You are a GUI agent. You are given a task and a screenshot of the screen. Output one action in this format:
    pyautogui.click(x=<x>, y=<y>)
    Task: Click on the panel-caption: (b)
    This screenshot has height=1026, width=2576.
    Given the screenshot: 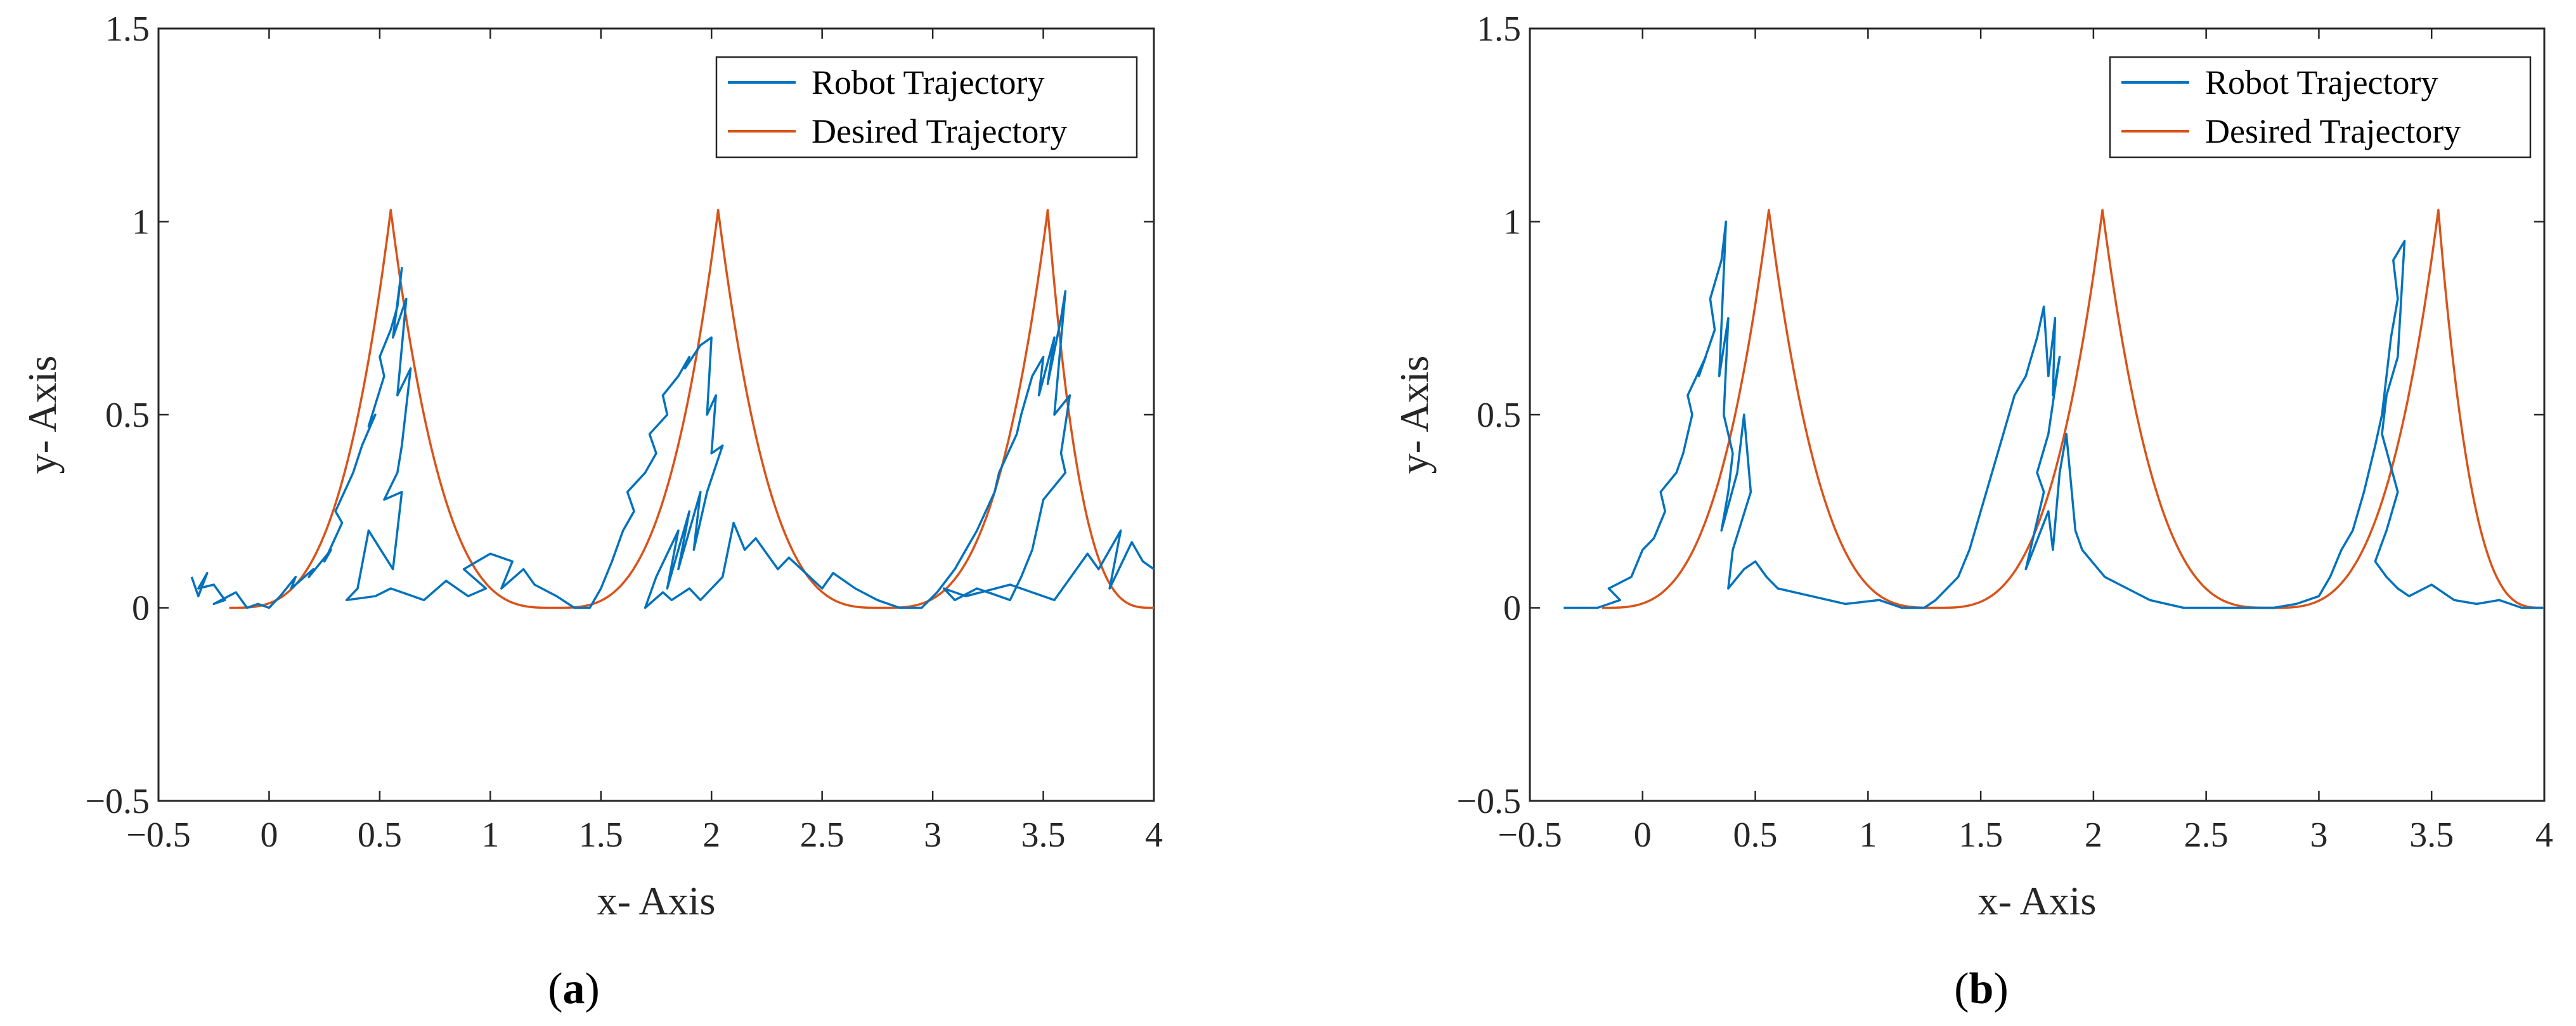 What is the action you would take?
    pyautogui.click(x=1981, y=988)
    